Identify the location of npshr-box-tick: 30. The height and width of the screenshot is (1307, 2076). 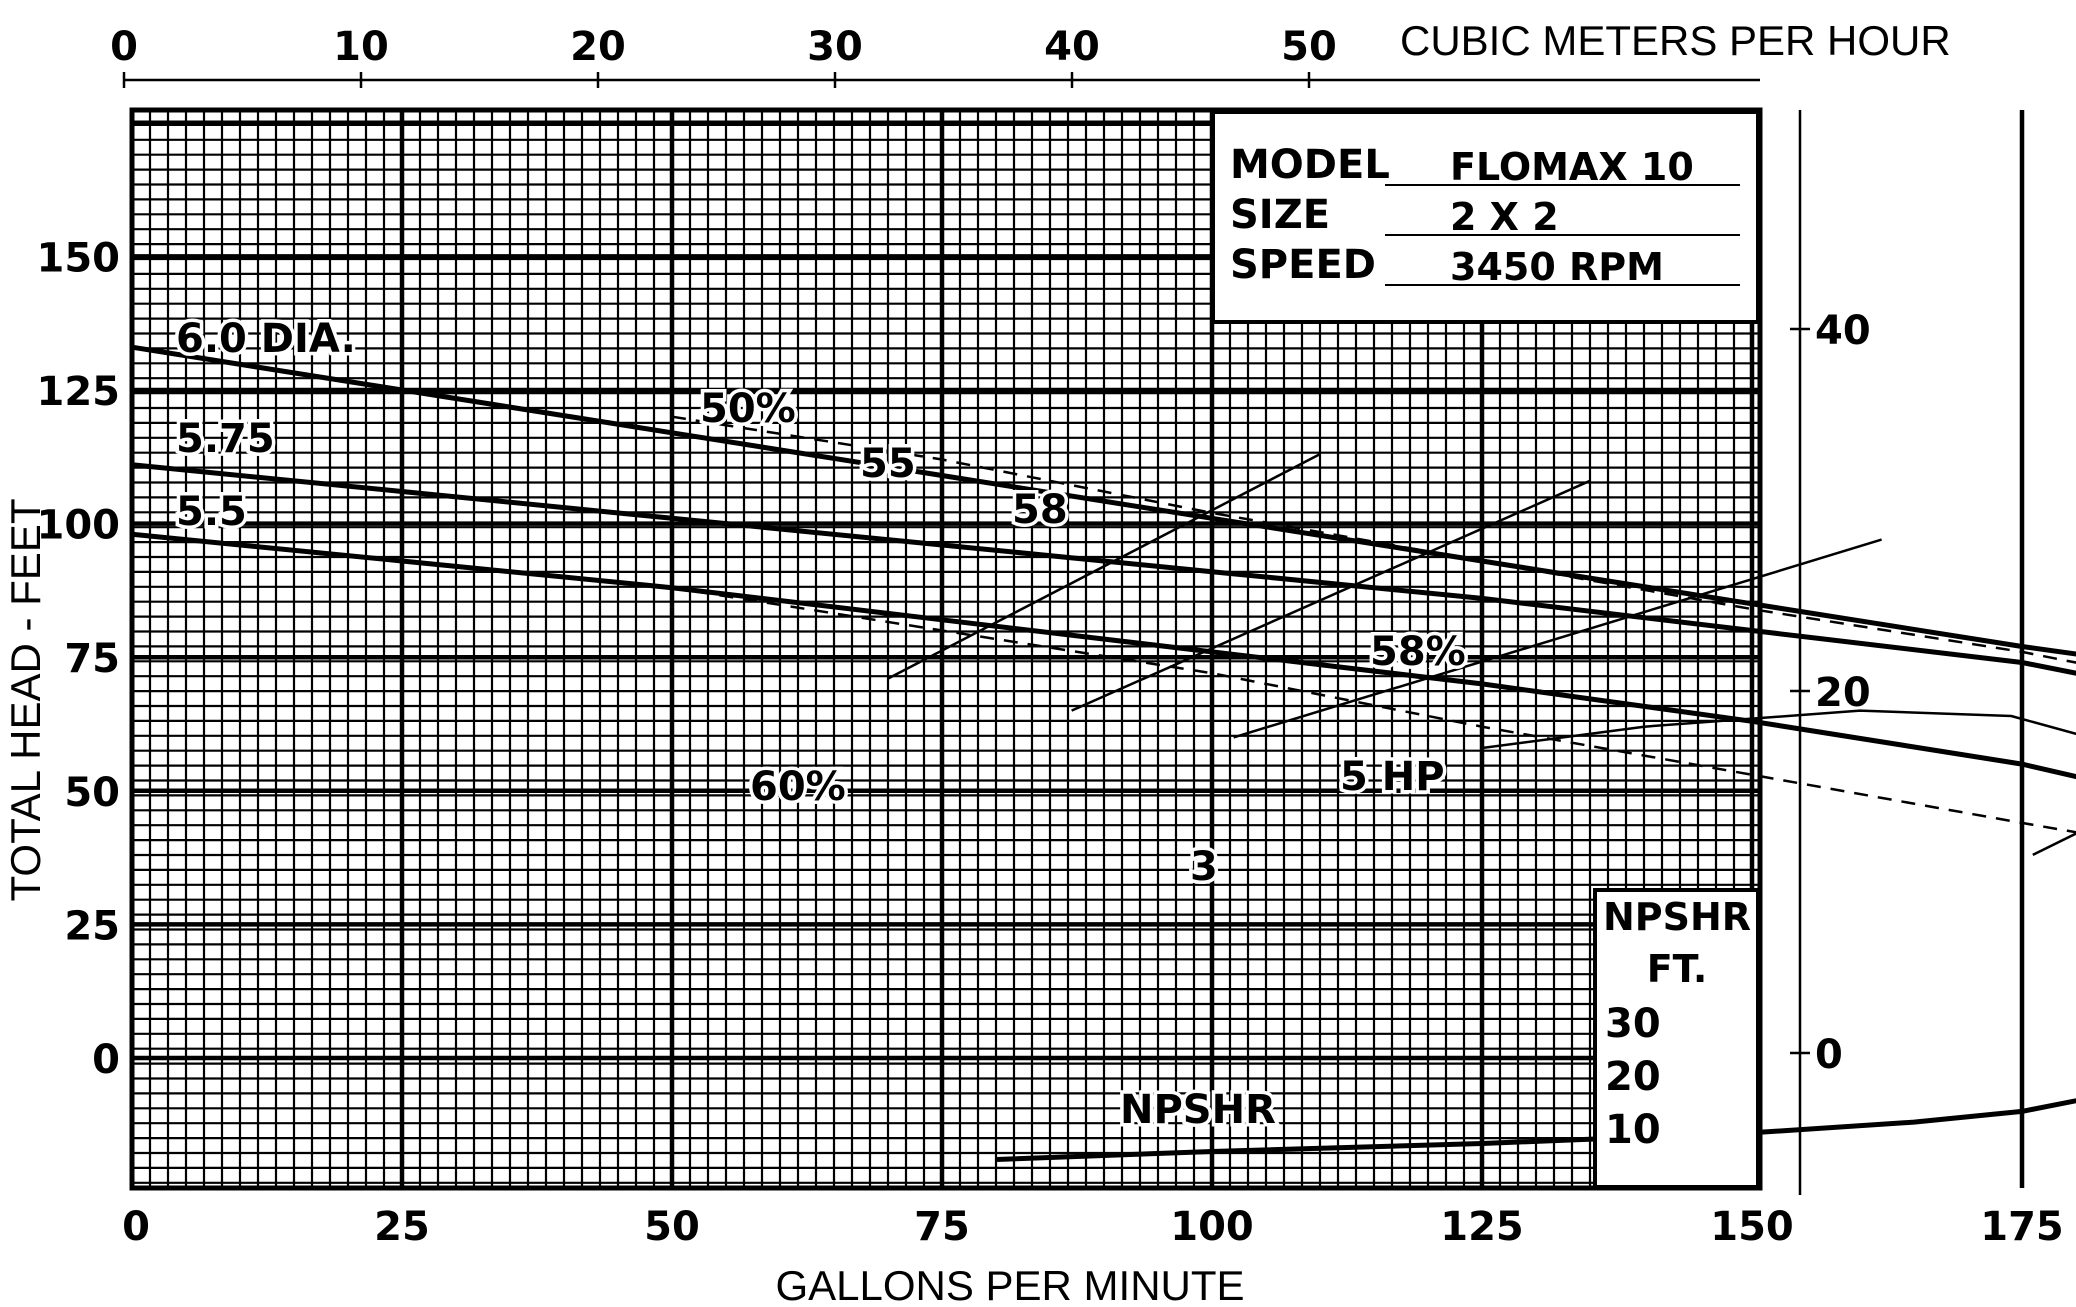
(1633, 1024).